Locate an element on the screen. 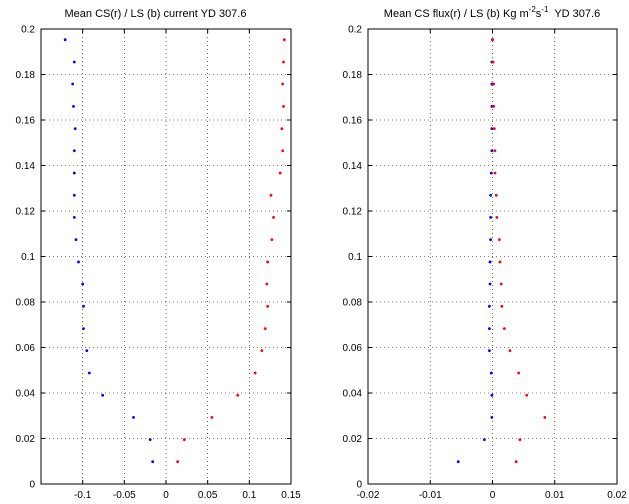 This screenshot has height=504, width=629. right-y-tick-label: 0.02 is located at coordinates (353, 439).